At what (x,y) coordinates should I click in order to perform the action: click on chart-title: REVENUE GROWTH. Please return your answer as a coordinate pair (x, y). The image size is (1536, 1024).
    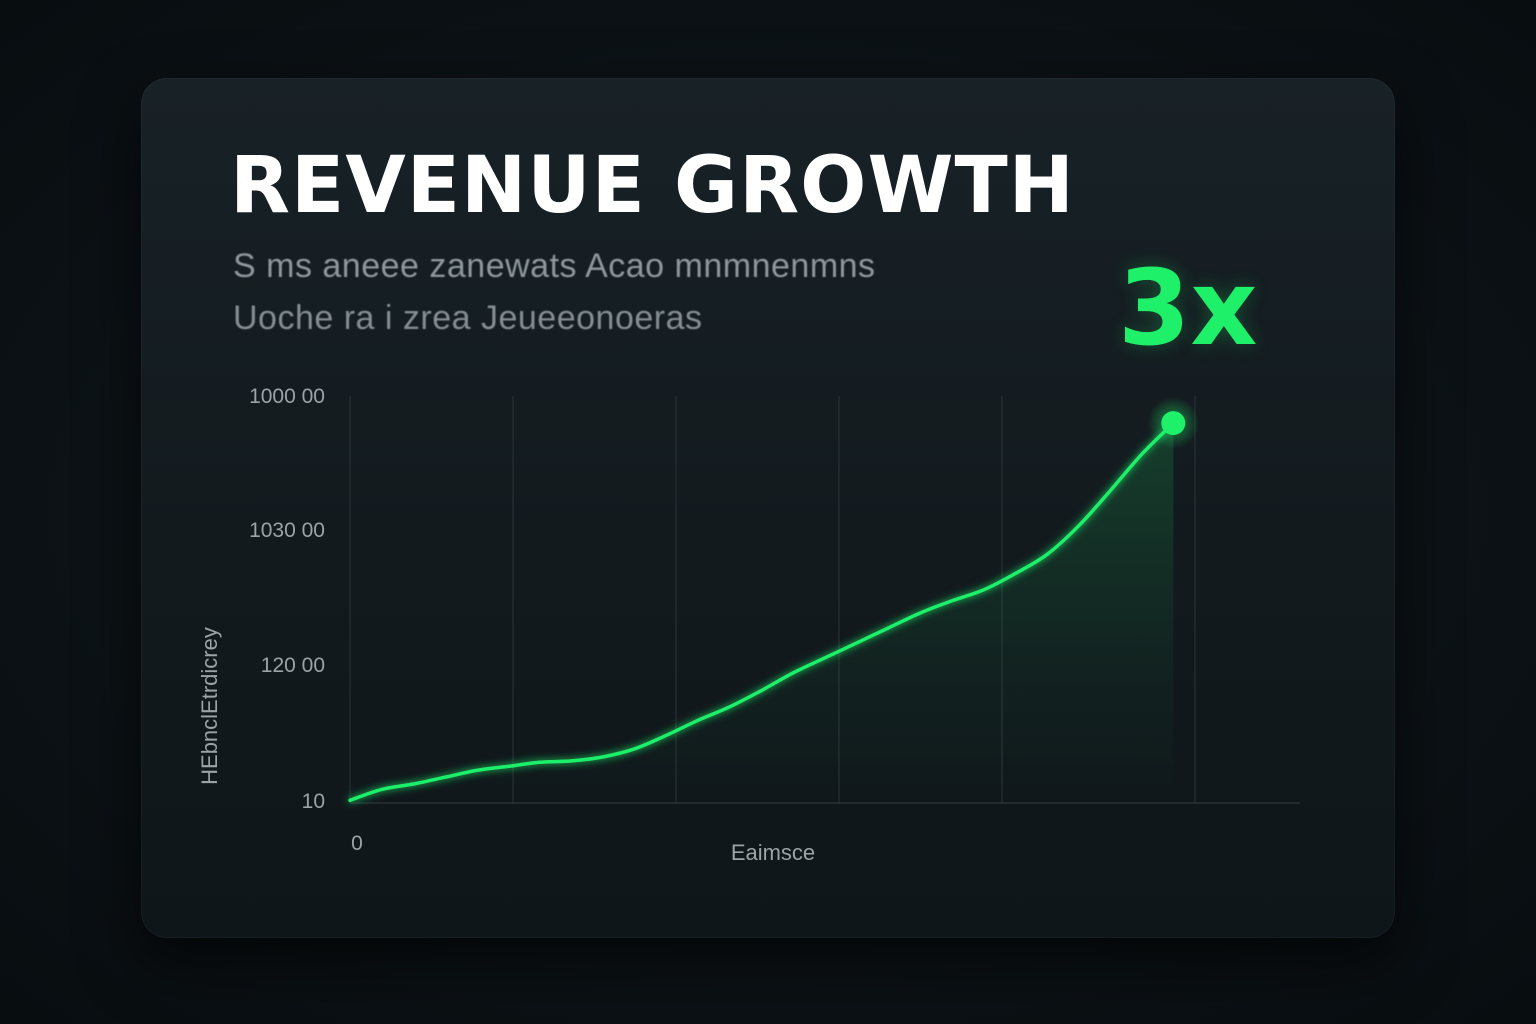
    Looking at the image, I should click on (652, 186).